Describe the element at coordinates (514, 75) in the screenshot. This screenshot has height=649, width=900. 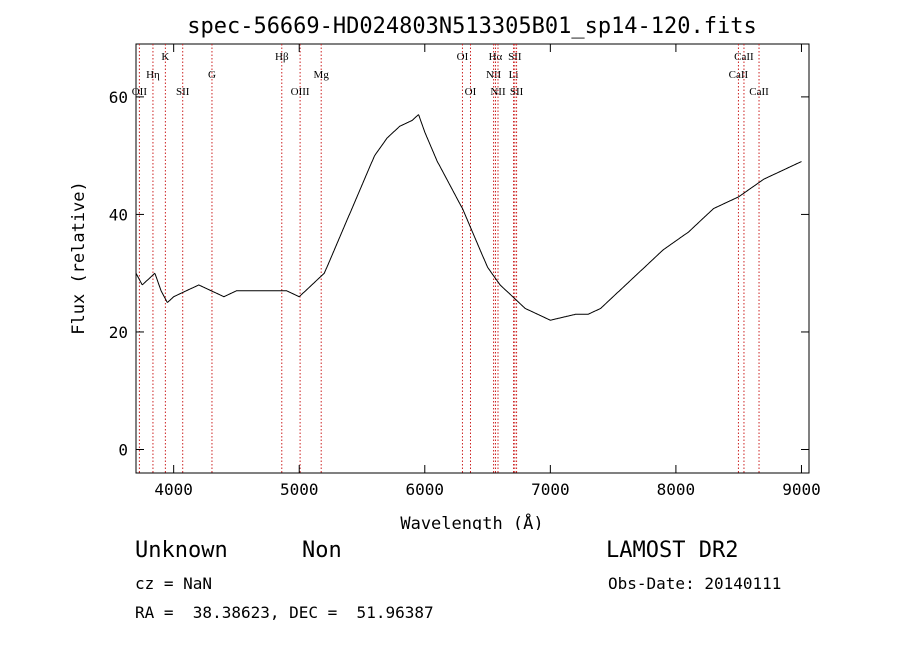
I see `line-marker-label: Li` at that location.